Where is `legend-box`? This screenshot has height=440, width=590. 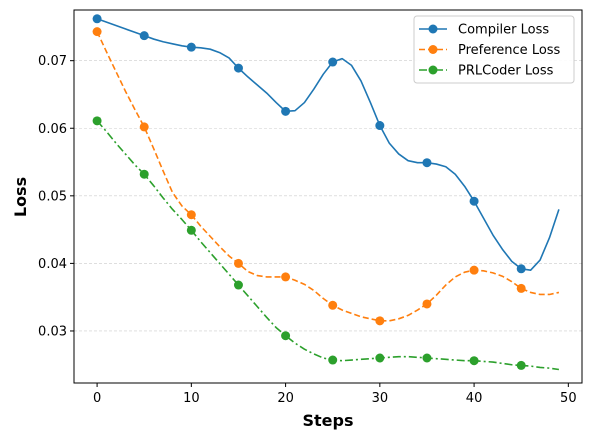 legend-box is located at coordinates (494, 49).